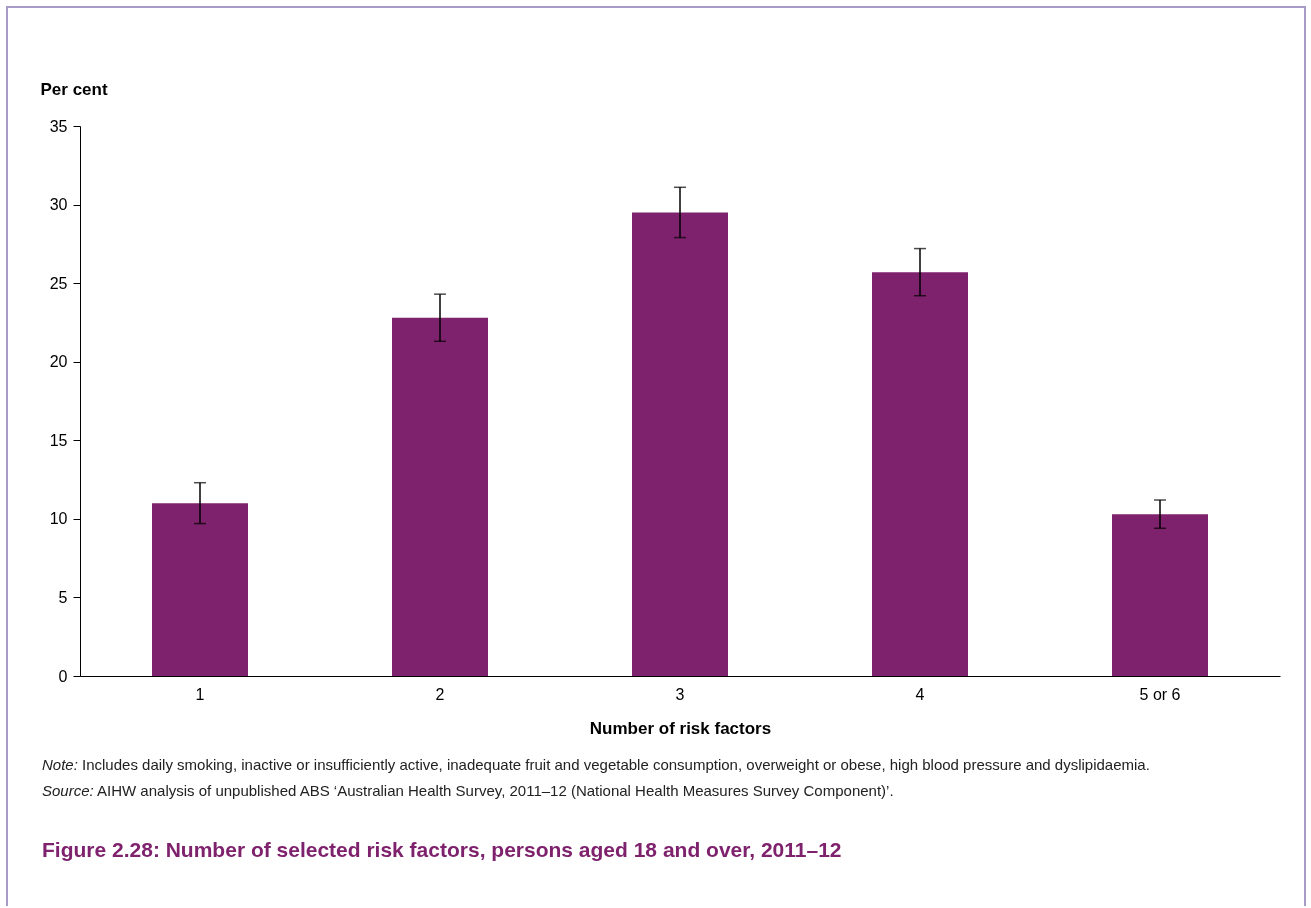 This screenshot has width=1311, height=908. What do you see at coordinates (63, 676) in the screenshot?
I see `y-tick-label: 0` at bounding box center [63, 676].